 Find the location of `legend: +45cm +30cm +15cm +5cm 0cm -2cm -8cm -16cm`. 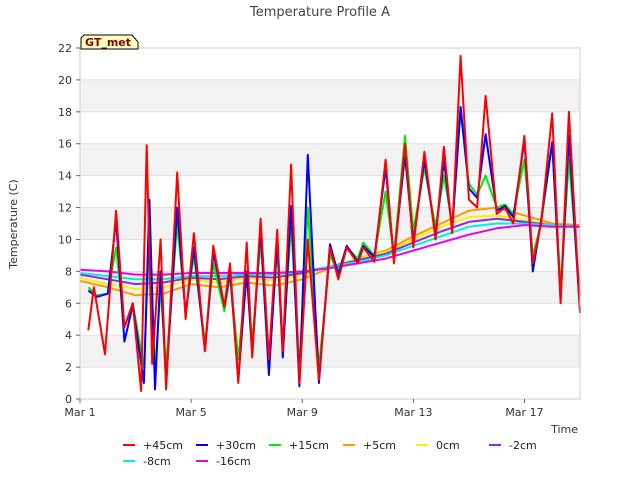

legend: +45cm +30cm +15cm +5cm 0cm -2cm -8cm -16cm is located at coordinates (330, 453).